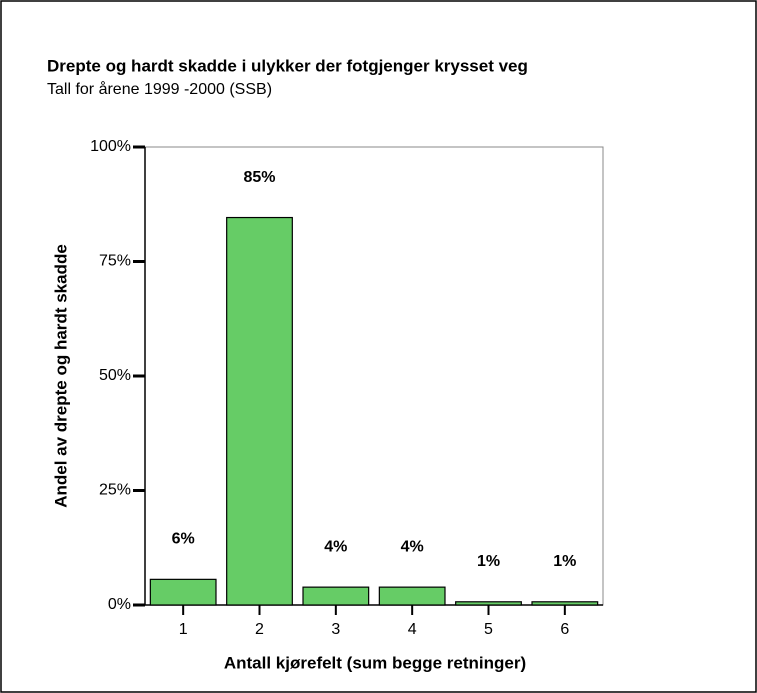 This screenshot has height=693, width=757. Describe the element at coordinates (183, 539) in the screenshot. I see `data-label: 6%` at that location.